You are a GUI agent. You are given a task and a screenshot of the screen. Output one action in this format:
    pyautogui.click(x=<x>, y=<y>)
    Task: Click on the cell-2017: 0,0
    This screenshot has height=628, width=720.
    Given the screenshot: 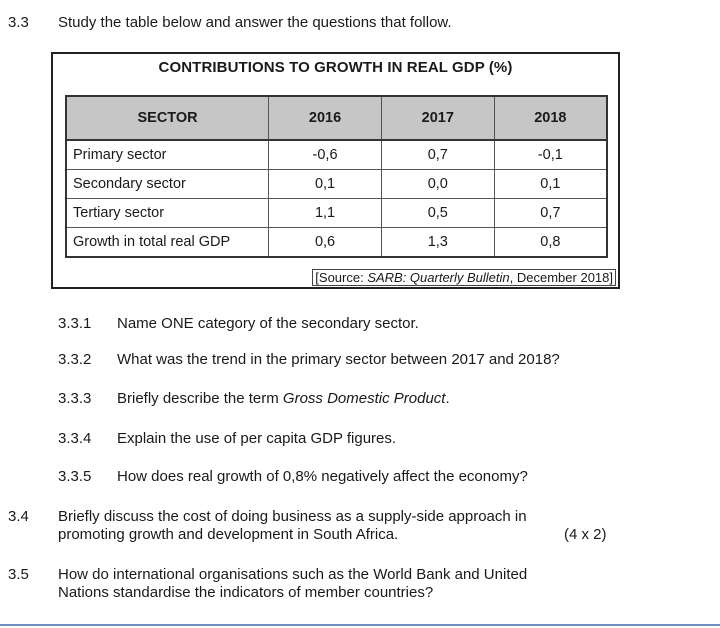 What is the action you would take?
    pyautogui.click(x=437, y=184)
    